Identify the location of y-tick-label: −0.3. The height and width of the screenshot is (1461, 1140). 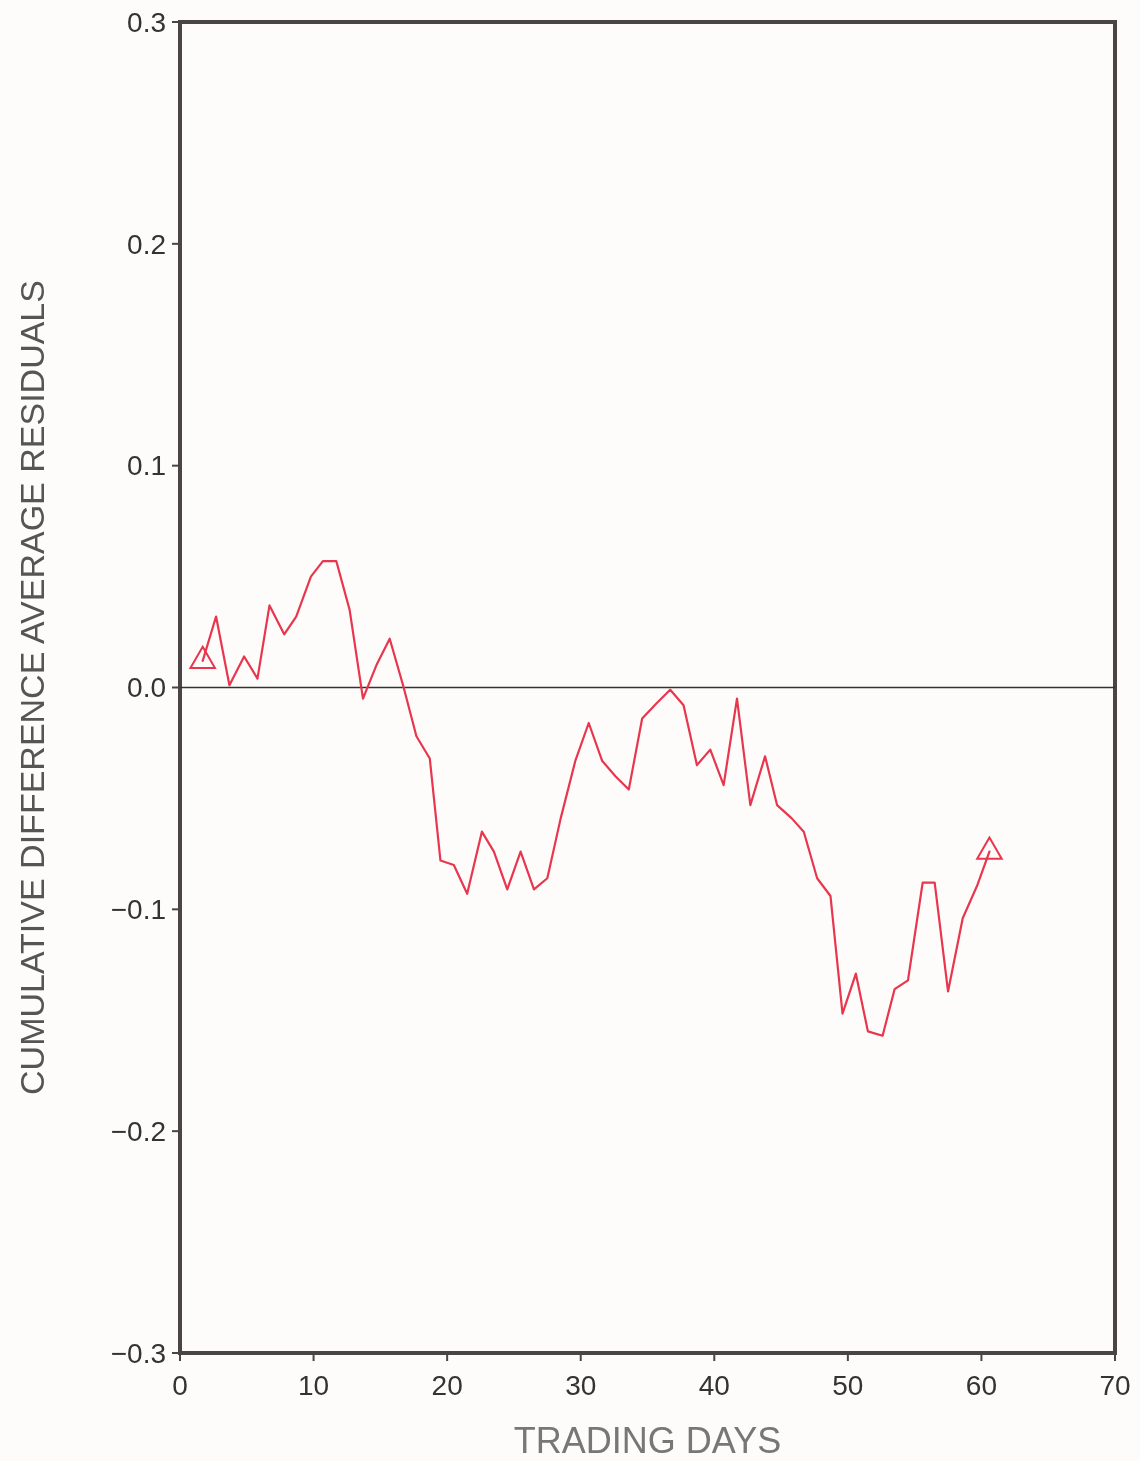
(138, 1353).